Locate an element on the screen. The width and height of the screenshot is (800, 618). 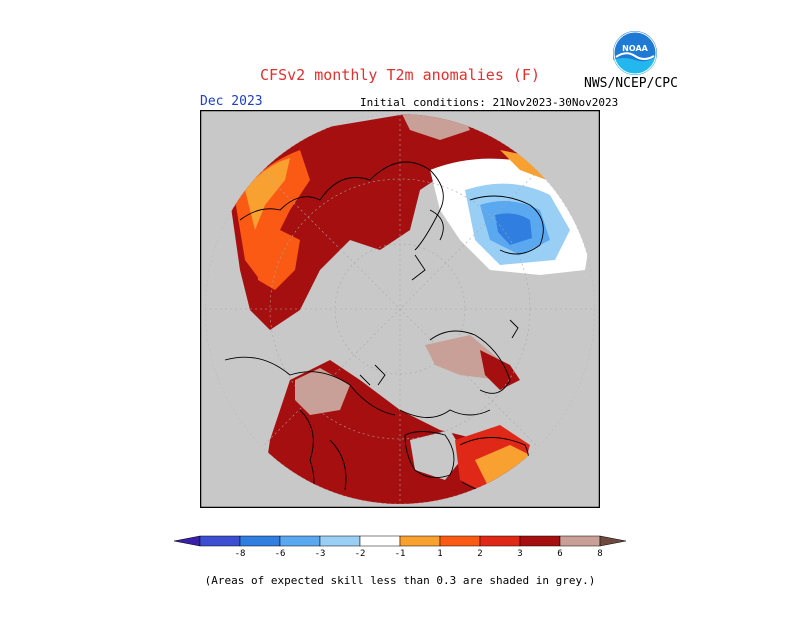
north-america-pinkish is located at coordinates (322, 391).